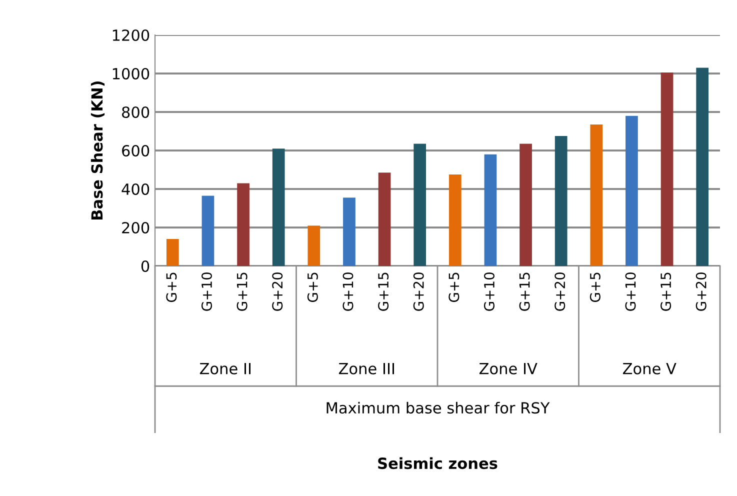 The width and height of the screenshot is (737, 496). Describe the element at coordinates (225, 368) in the screenshot. I see `text: Zone II` at that location.